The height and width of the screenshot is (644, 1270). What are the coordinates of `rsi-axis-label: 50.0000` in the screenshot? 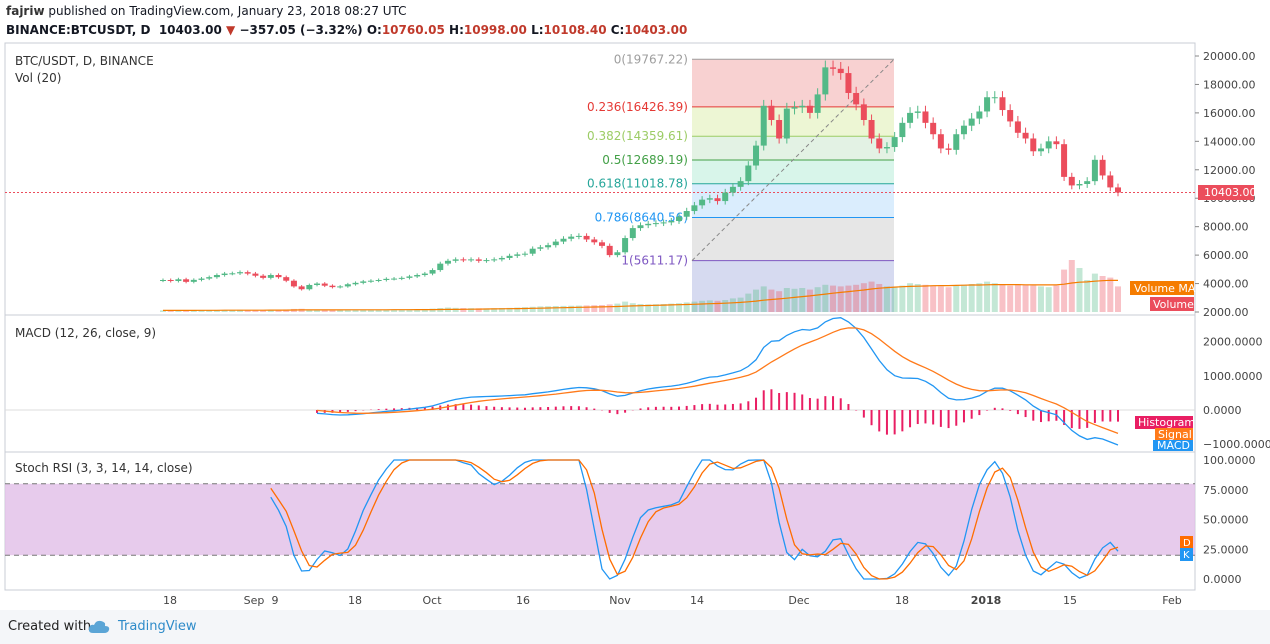 It's located at (1226, 520).